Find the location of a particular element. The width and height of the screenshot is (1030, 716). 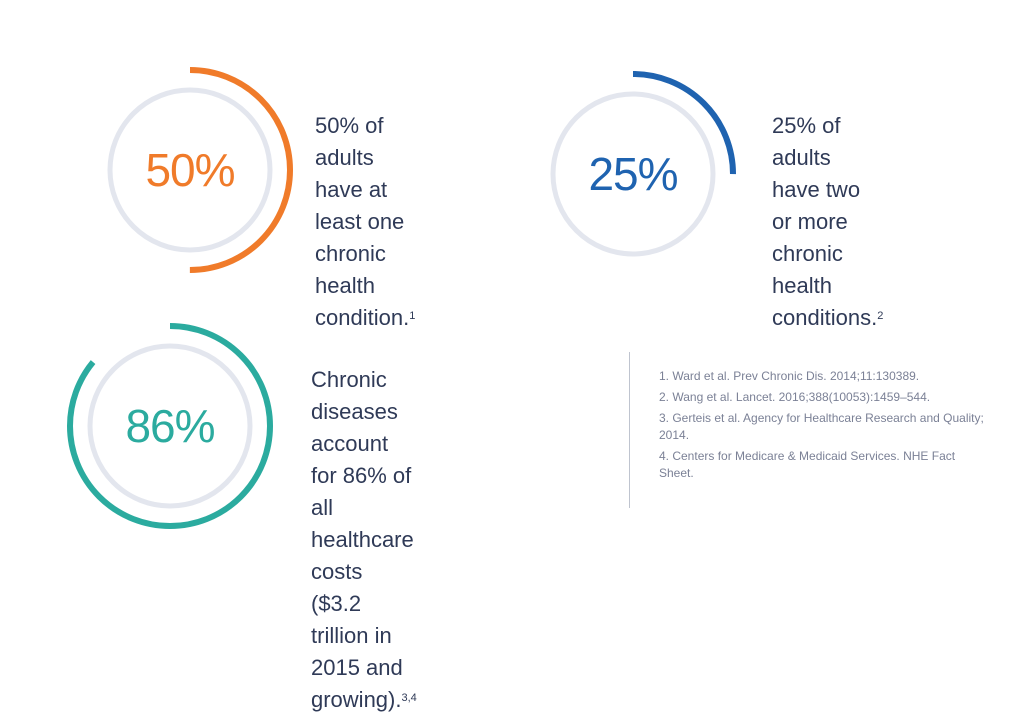

stat-line: for 86% of all healthcare is located at coordinates (362, 507).